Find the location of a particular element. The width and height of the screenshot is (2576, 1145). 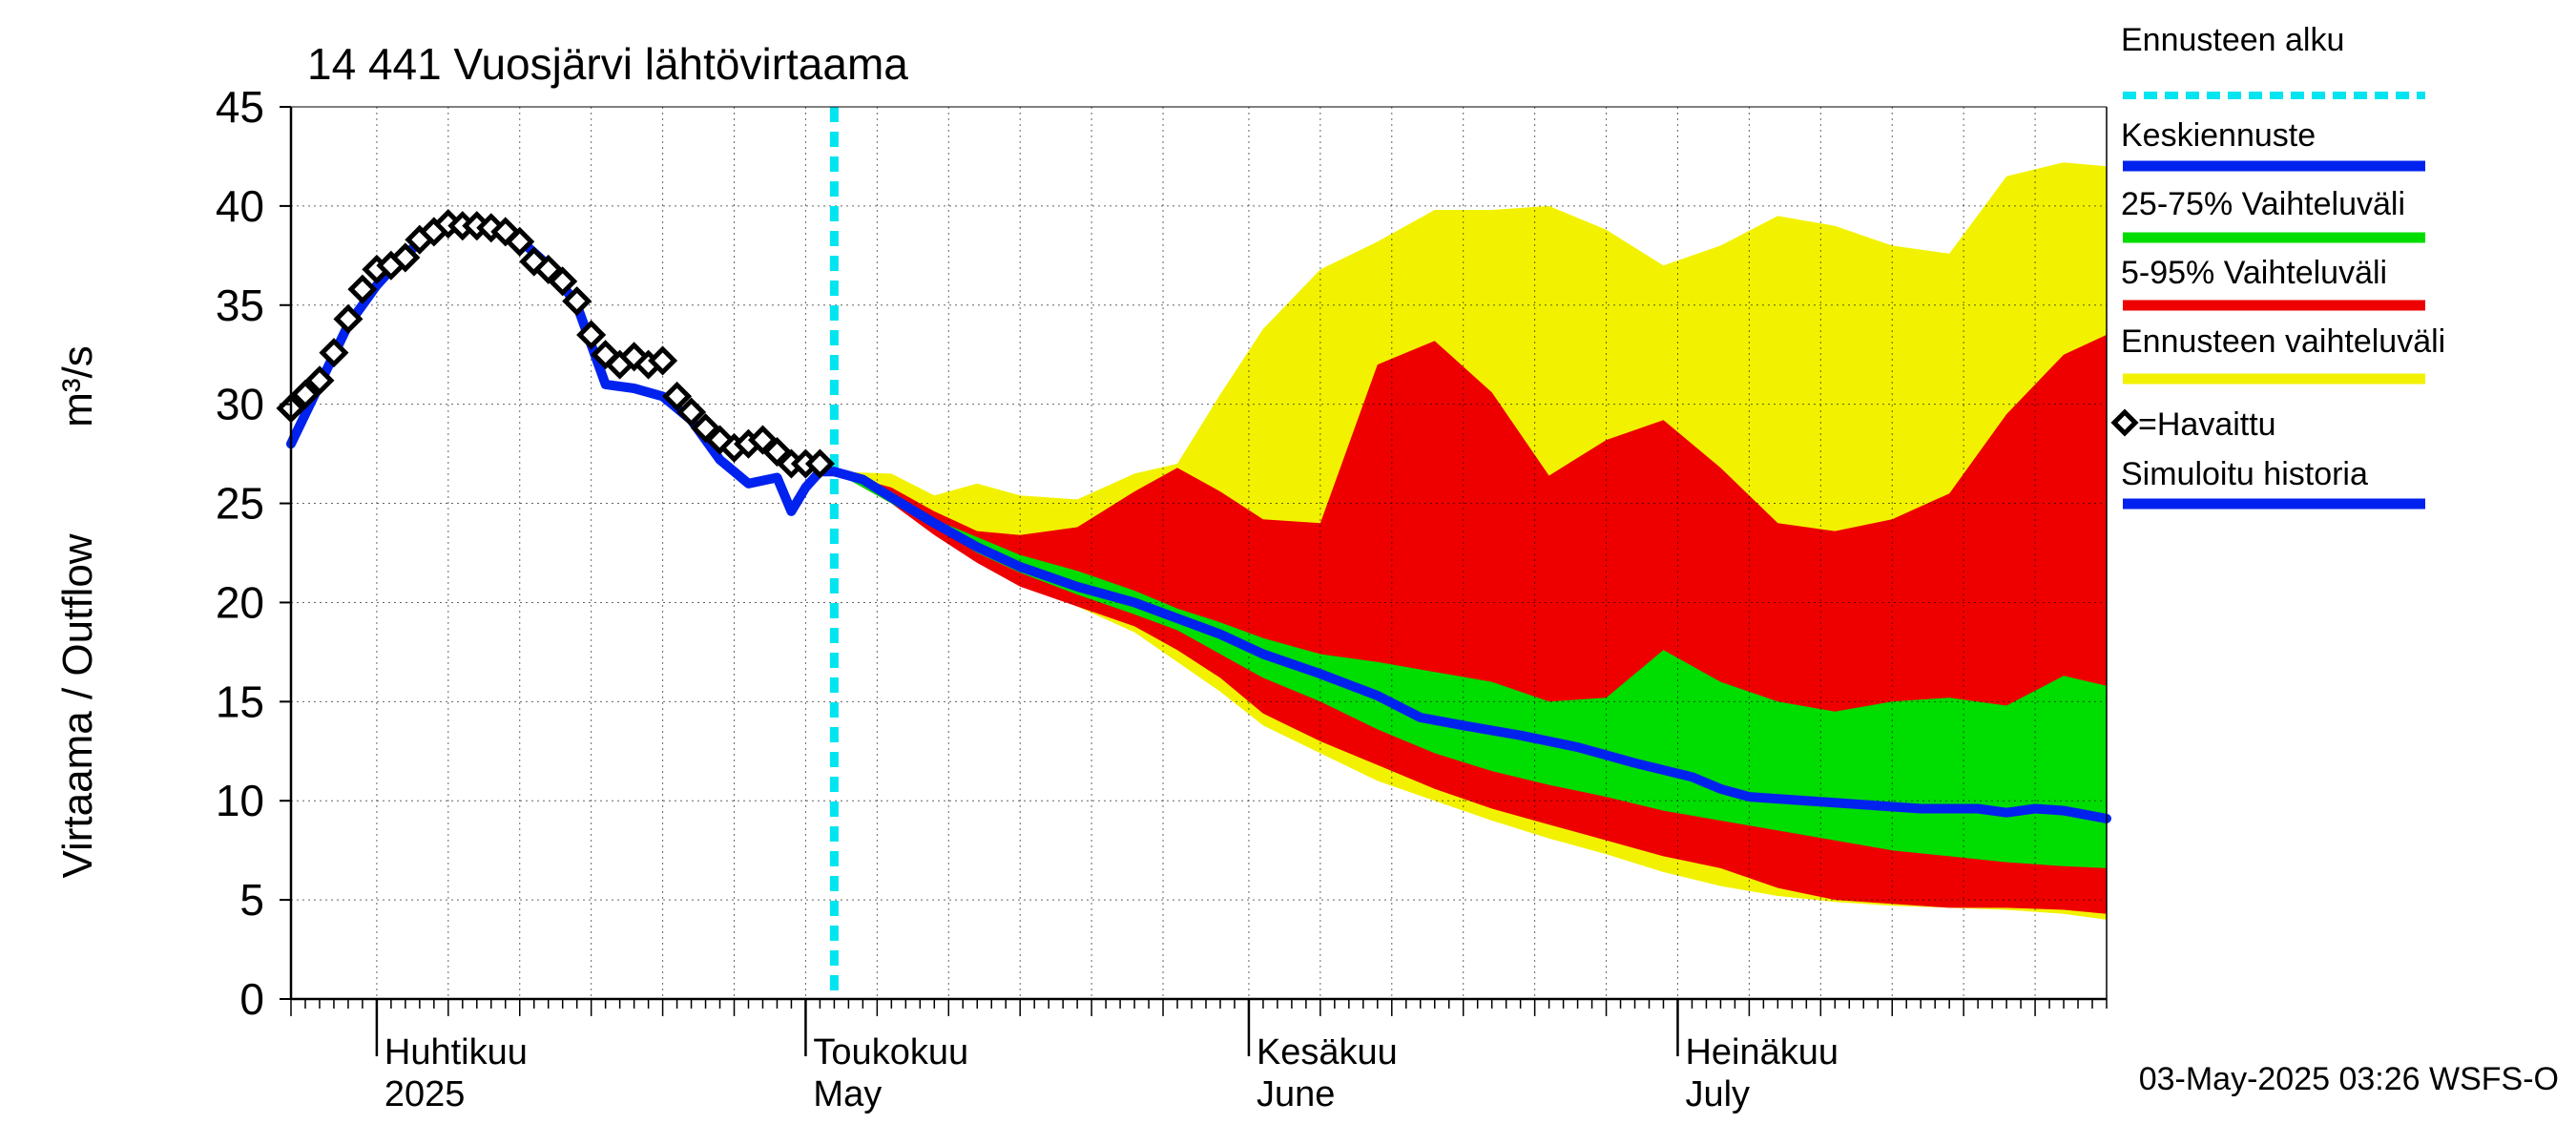

y-tick-label: 5 is located at coordinates (251, 900).